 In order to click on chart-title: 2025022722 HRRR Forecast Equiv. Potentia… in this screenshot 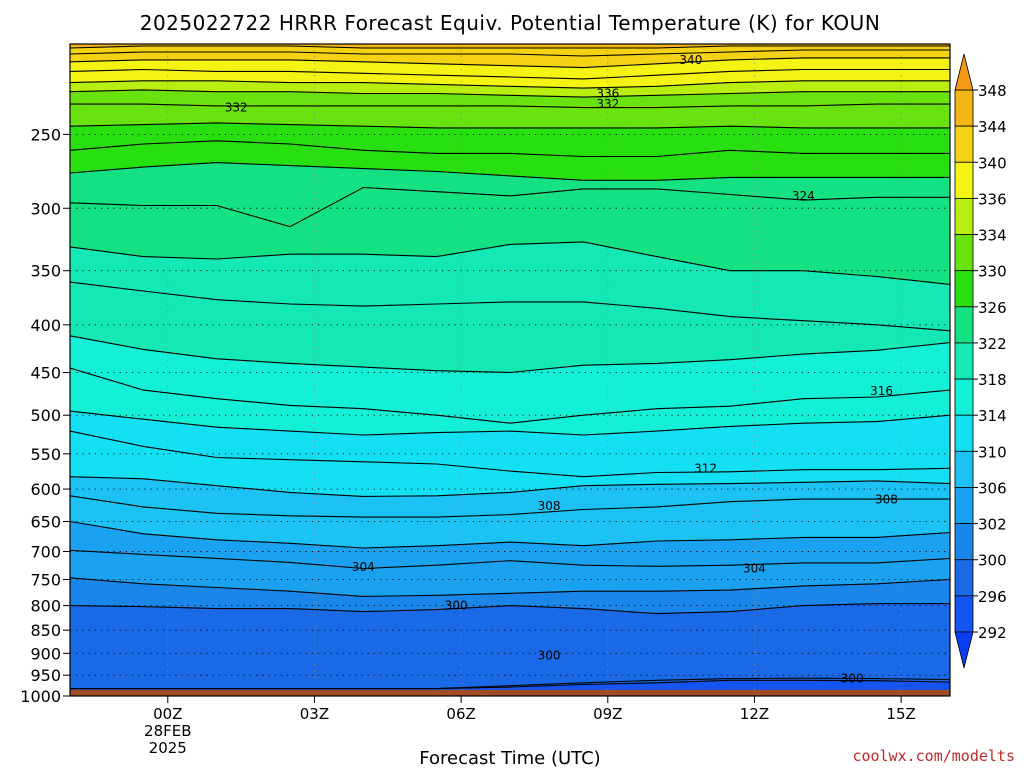, I will do `click(510, 23)`.